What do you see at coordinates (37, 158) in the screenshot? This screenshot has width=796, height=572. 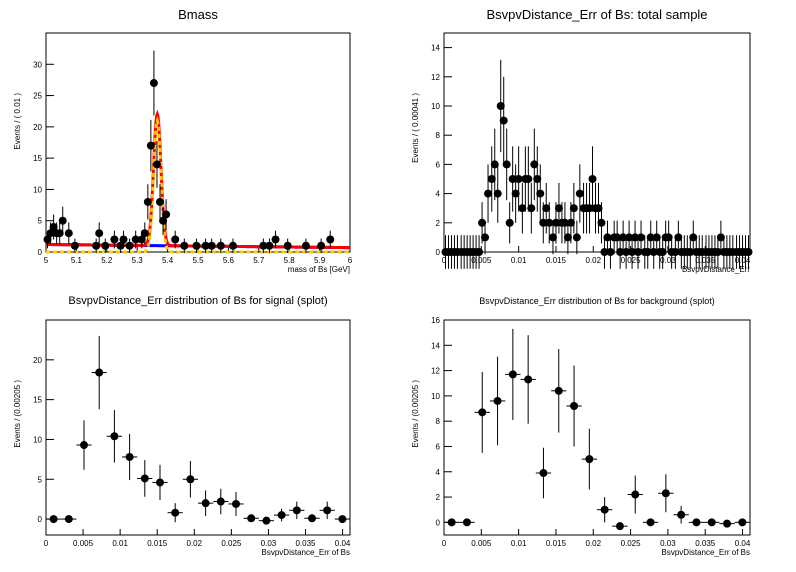 I see `y-tick-label: 15` at bounding box center [37, 158].